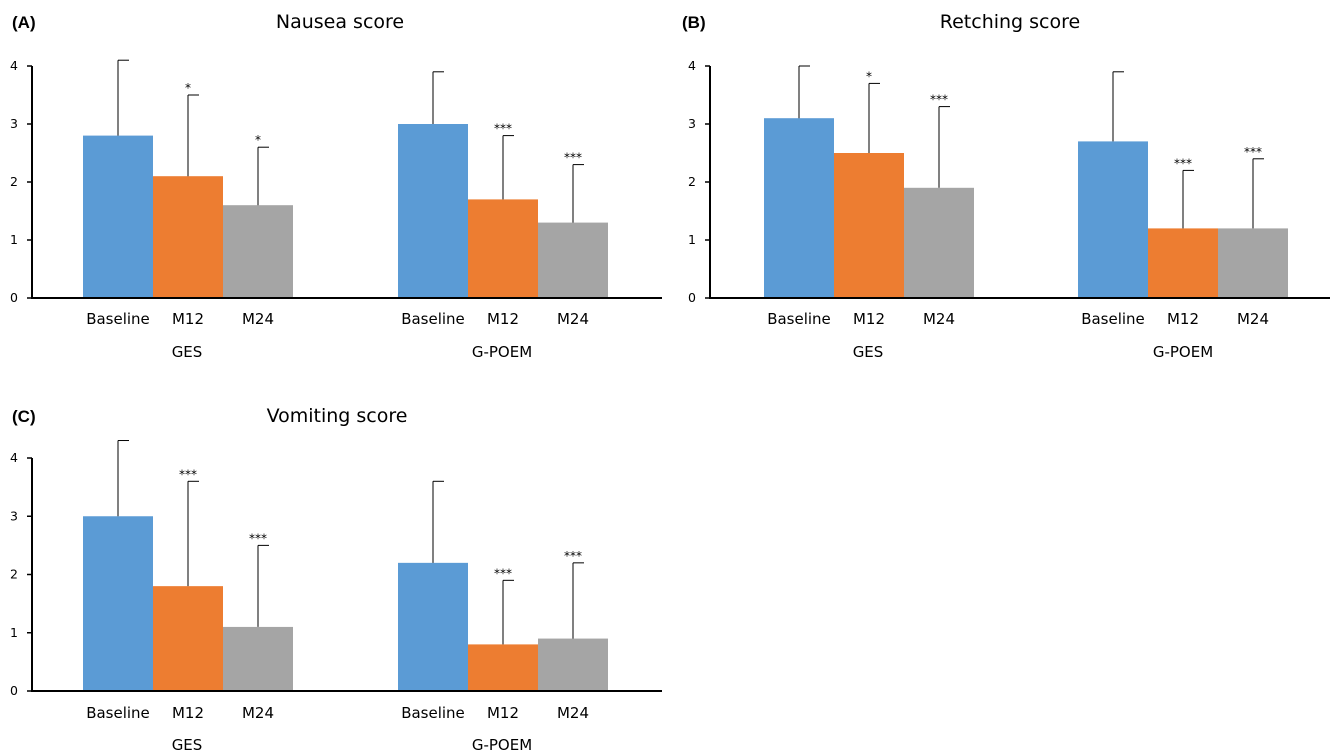 This screenshot has height=756, width=1330. What do you see at coordinates (337, 416) in the screenshot?
I see `chart-title: Vomiting score` at bounding box center [337, 416].